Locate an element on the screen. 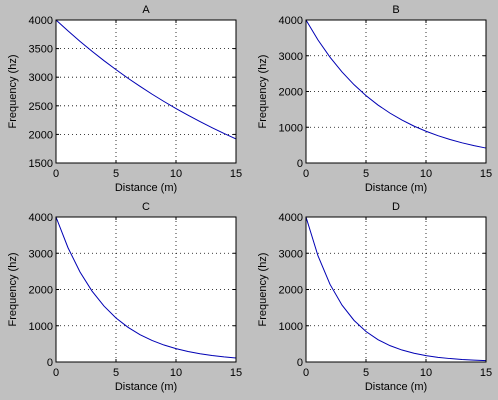 This screenshot has width=498, height=400. y-tick-label: 2500 is located at coordinates (41, 107).